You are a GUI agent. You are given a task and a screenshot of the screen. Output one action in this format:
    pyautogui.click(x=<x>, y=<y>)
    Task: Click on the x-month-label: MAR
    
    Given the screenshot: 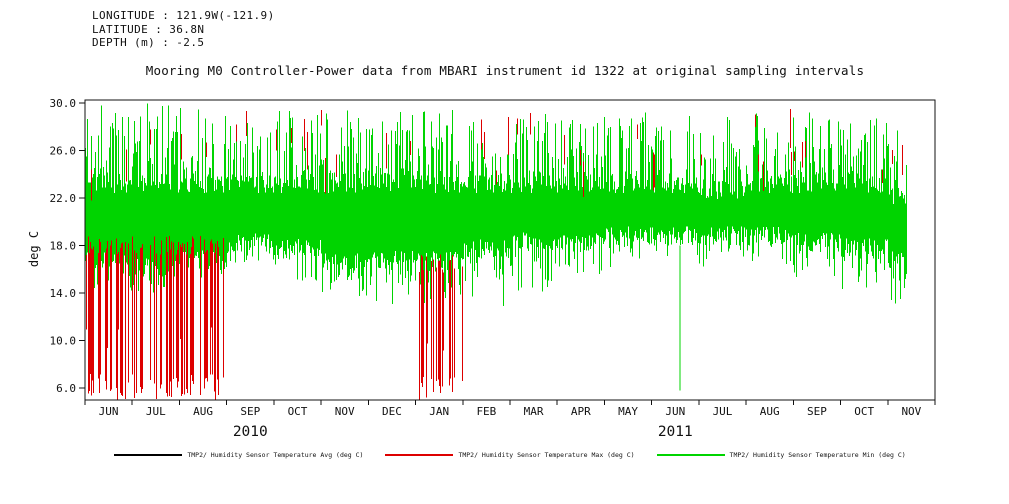 What is the action you would take?
    pyautogui.click(x=534, y=411)
    